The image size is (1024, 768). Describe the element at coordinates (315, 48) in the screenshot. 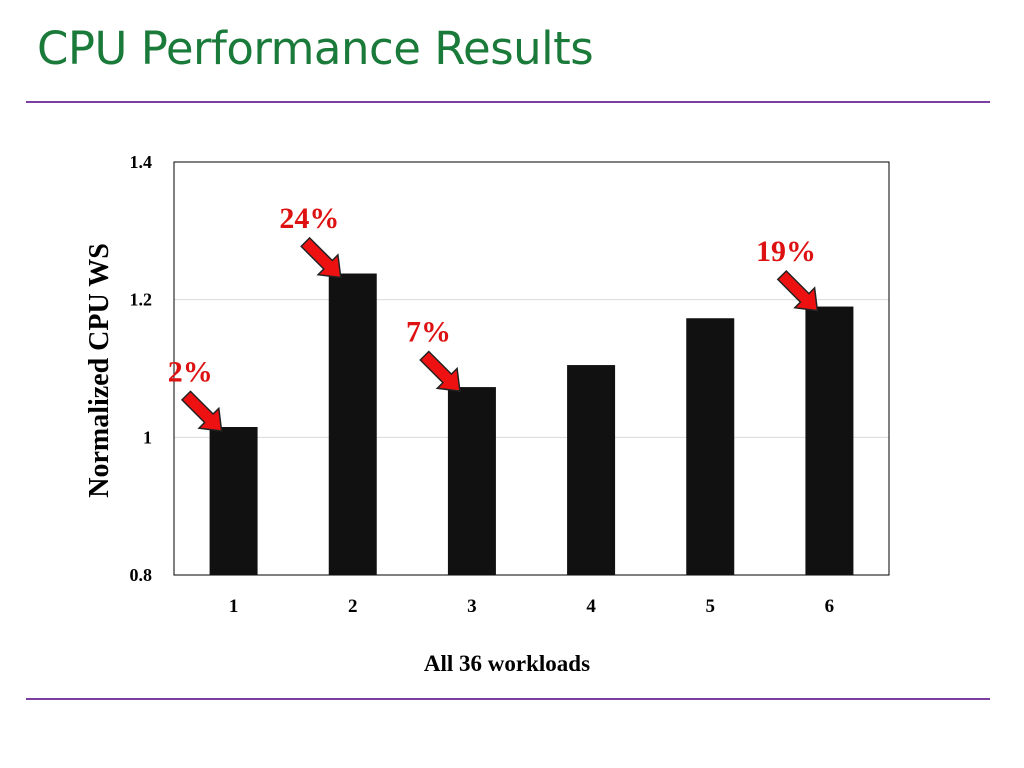

I see `slide-title: CPU Performance Results` at that location.